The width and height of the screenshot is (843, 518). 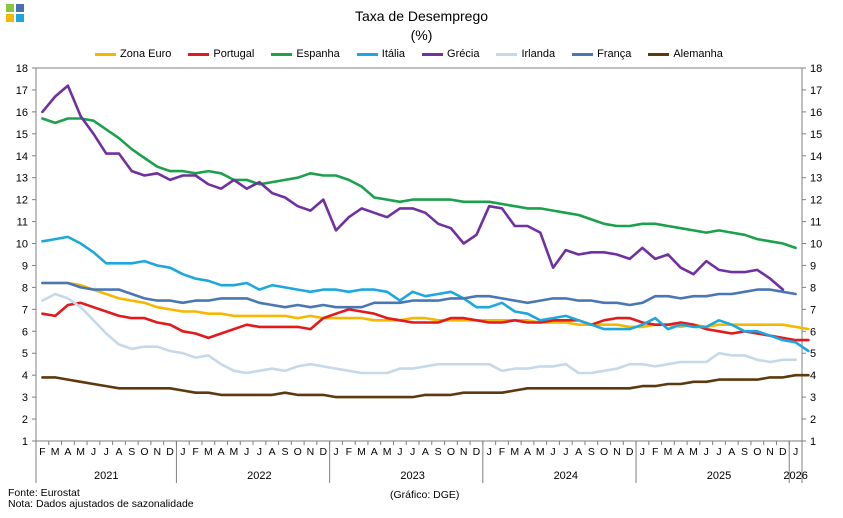 I want to click on legend-item: Grécia, so click(x=450, y=54).